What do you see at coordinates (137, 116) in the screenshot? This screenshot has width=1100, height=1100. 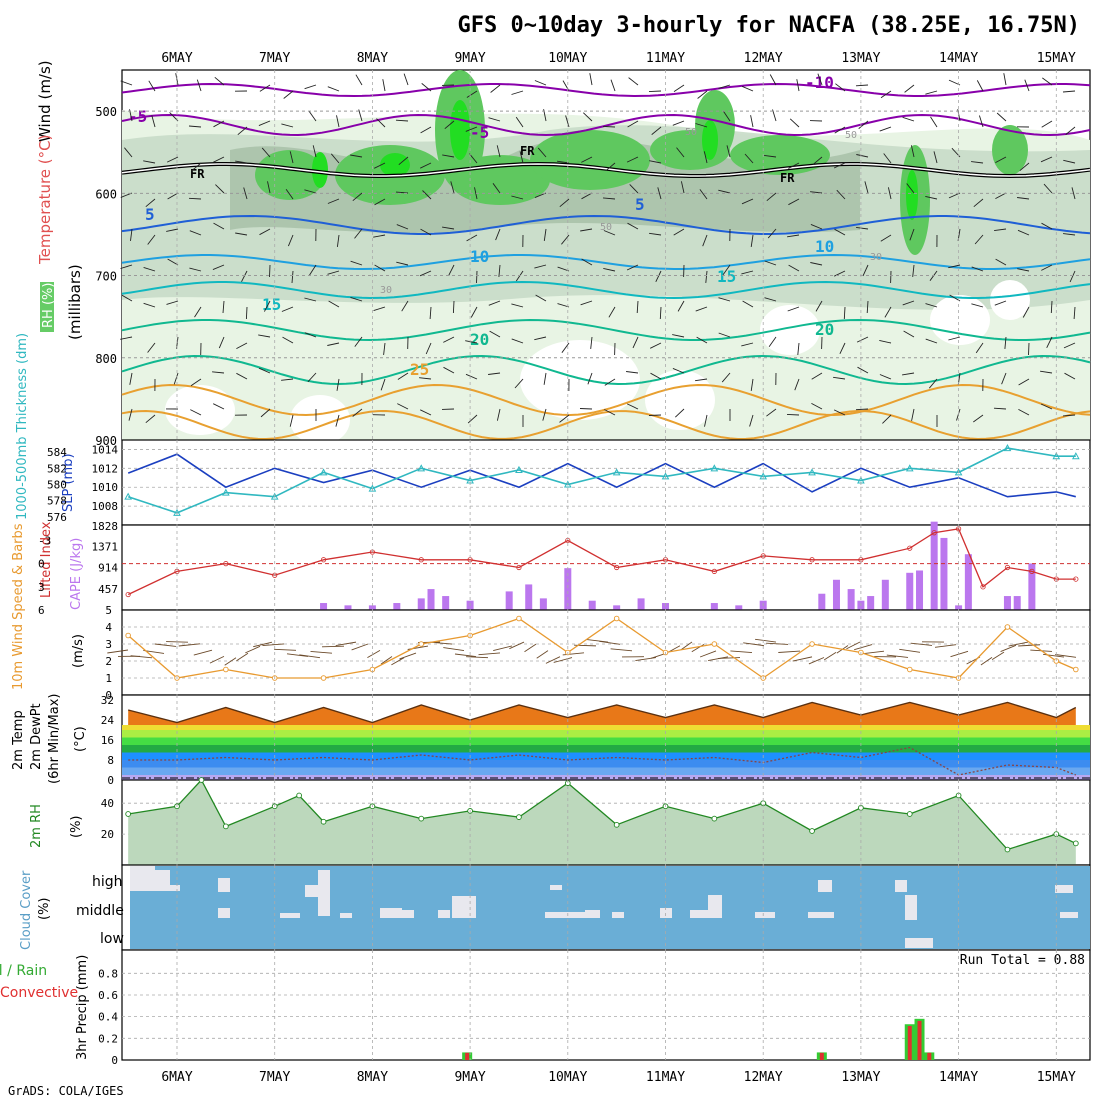 I see `contour-label: -5` at bounding box center [137, 116].